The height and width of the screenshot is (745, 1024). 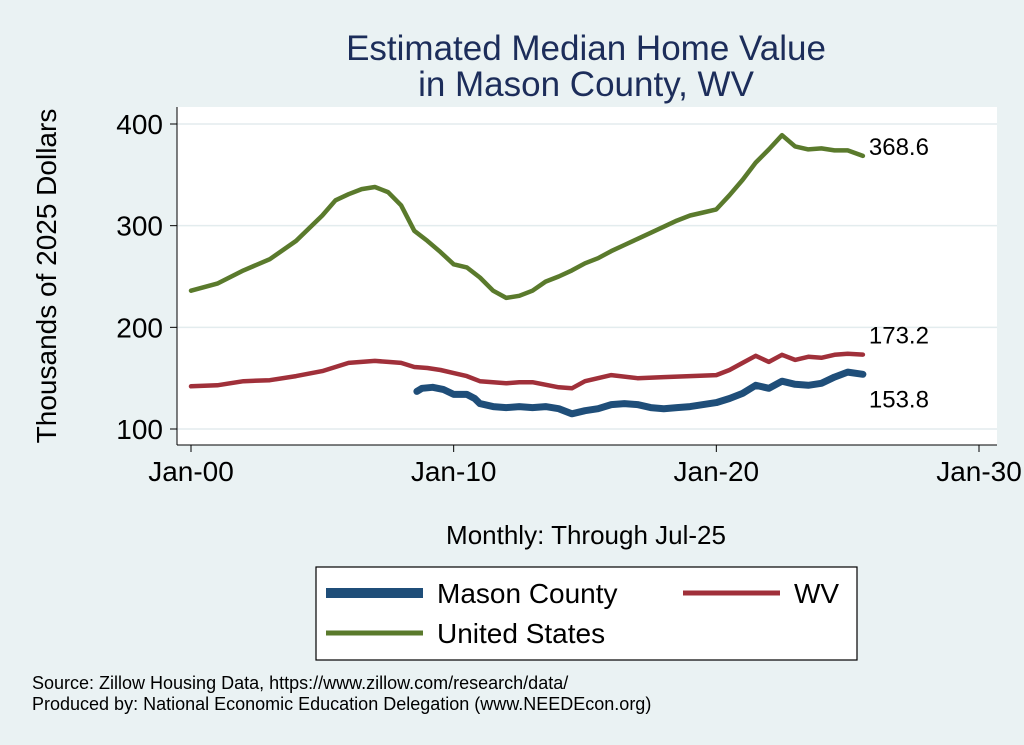 What do you see at coordinates (139, 226) in the screenshot?
I see `y-tick-label-2: 300` at bounding box center [139, 226].